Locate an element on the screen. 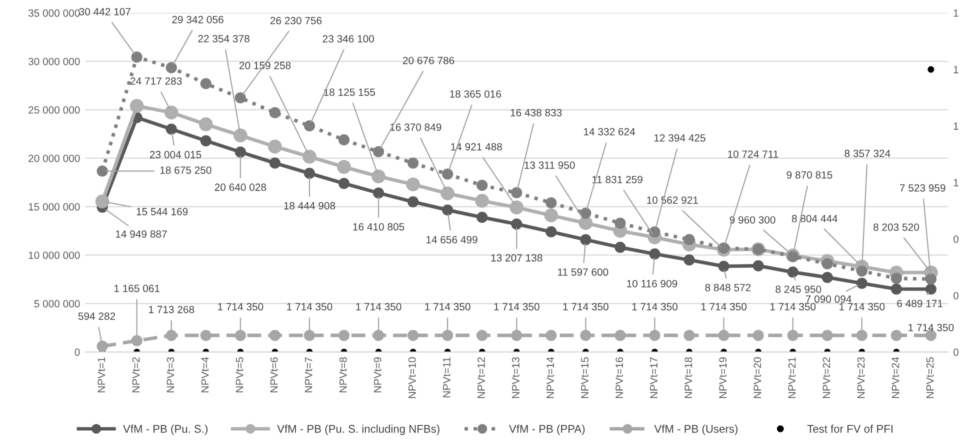  data-label: 23 004 015 is located at coordinates (176, 154).